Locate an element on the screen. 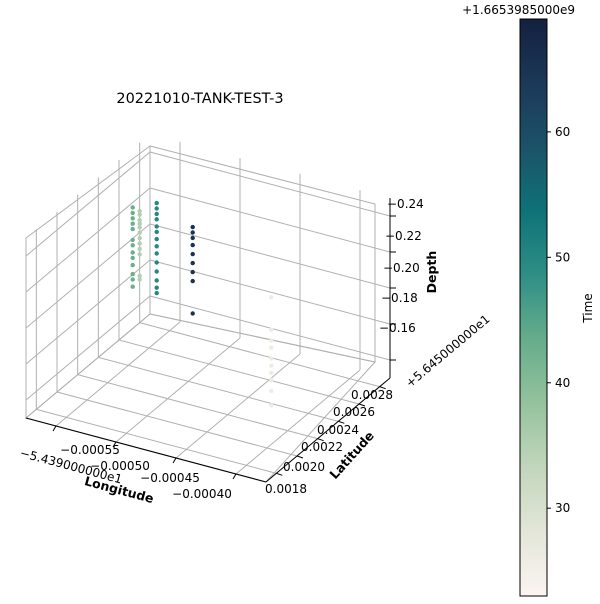 The image size is (600, 604). x-axis-line is located at coordinates (146, 450).